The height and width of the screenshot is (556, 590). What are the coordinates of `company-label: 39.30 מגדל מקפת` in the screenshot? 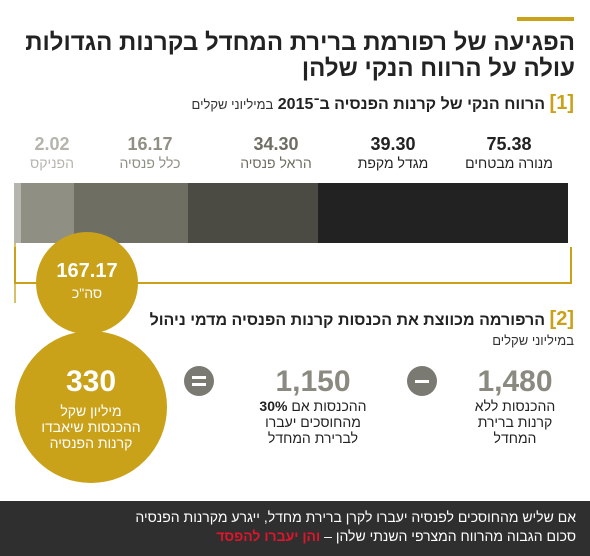 It's located at (393, 153).